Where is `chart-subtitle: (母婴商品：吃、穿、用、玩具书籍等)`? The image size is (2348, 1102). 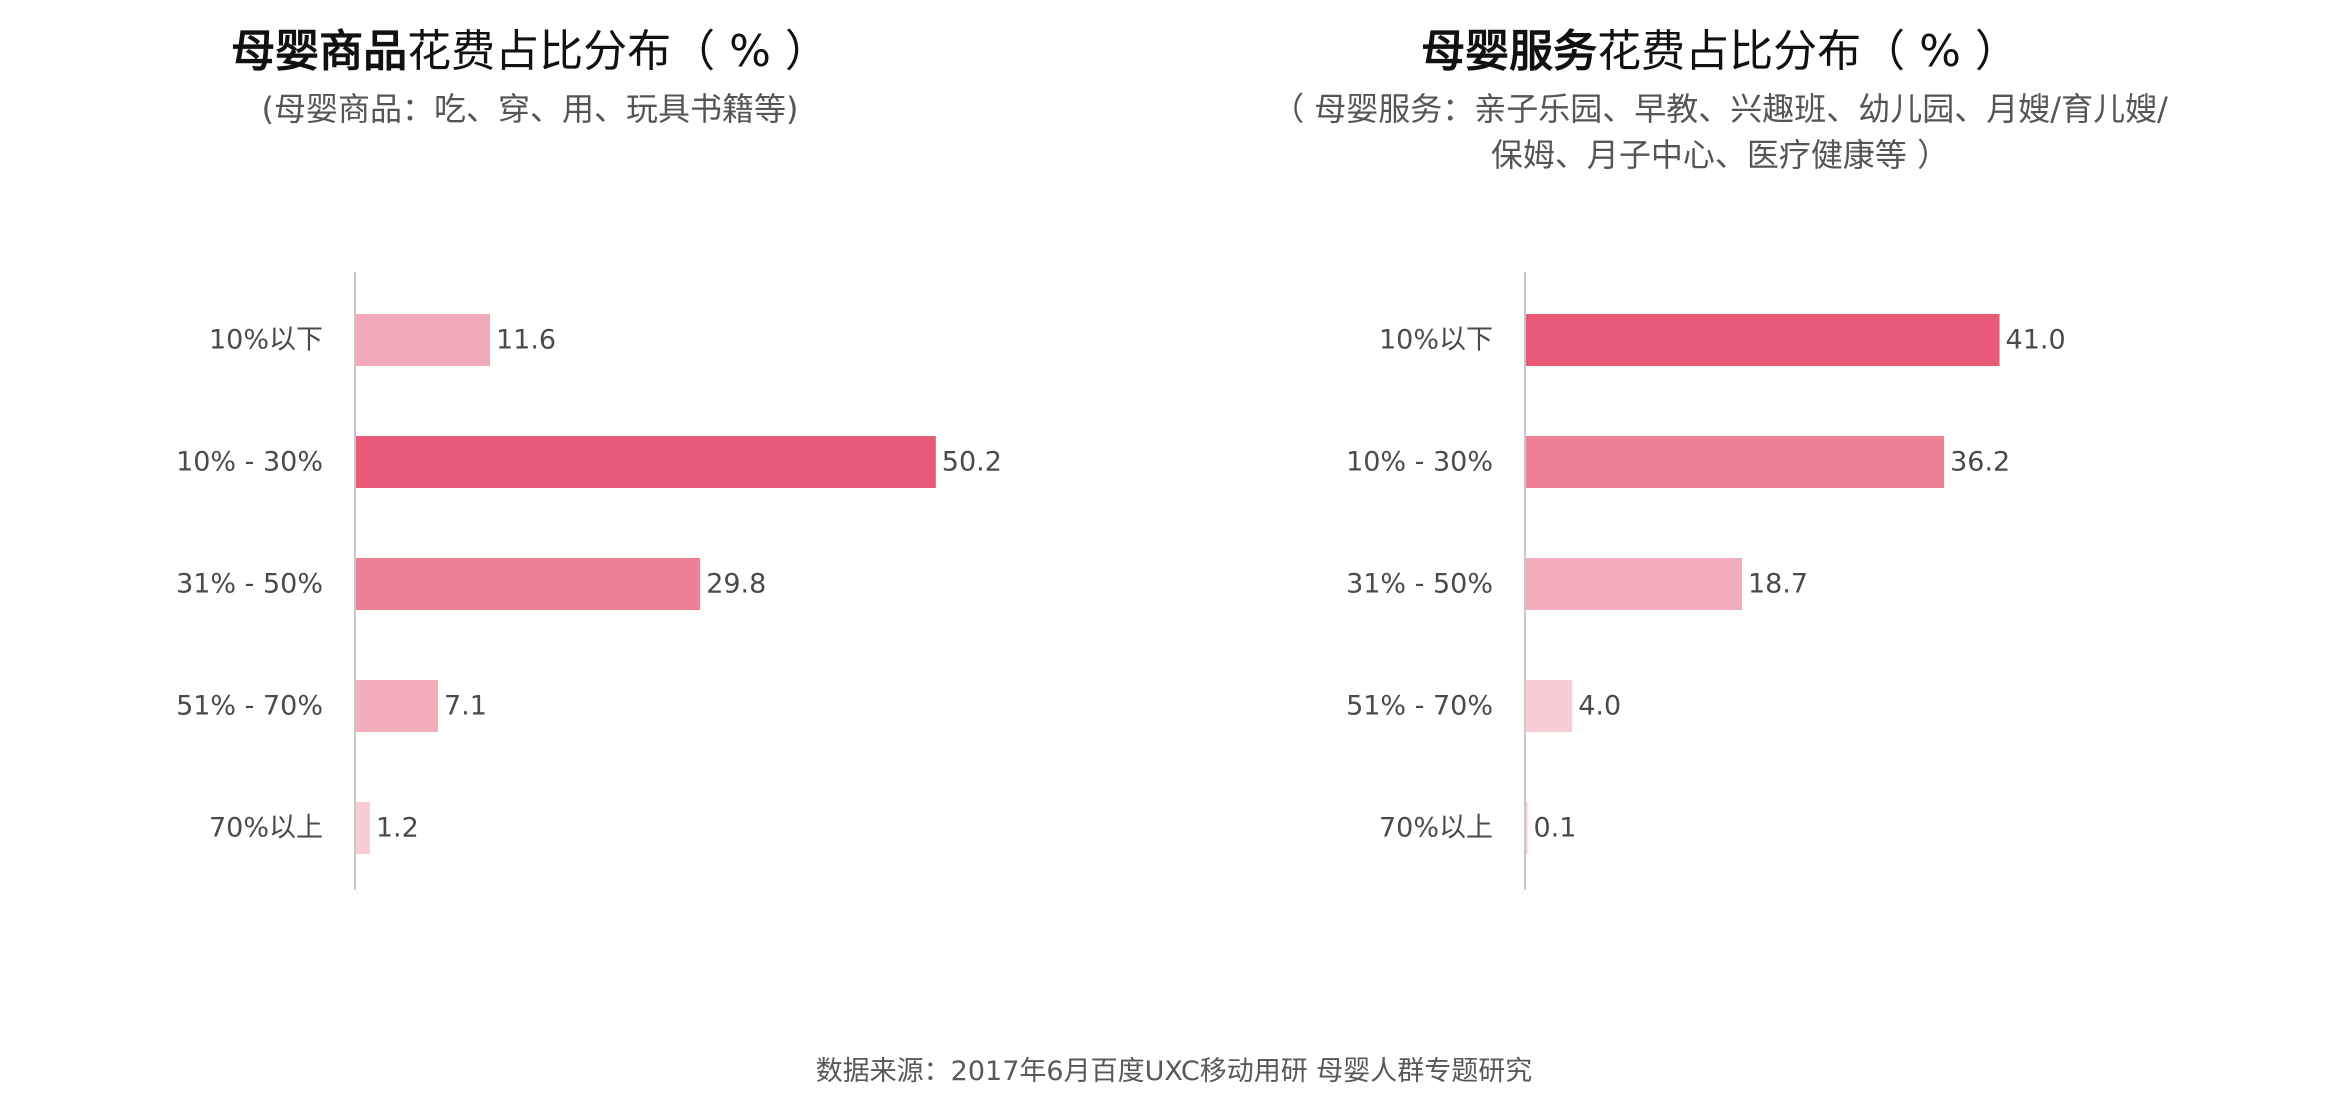
chart-subtitle: (母婴商品：吃、穿、用、玩具书籍等) is located at coordinates (530, 109).